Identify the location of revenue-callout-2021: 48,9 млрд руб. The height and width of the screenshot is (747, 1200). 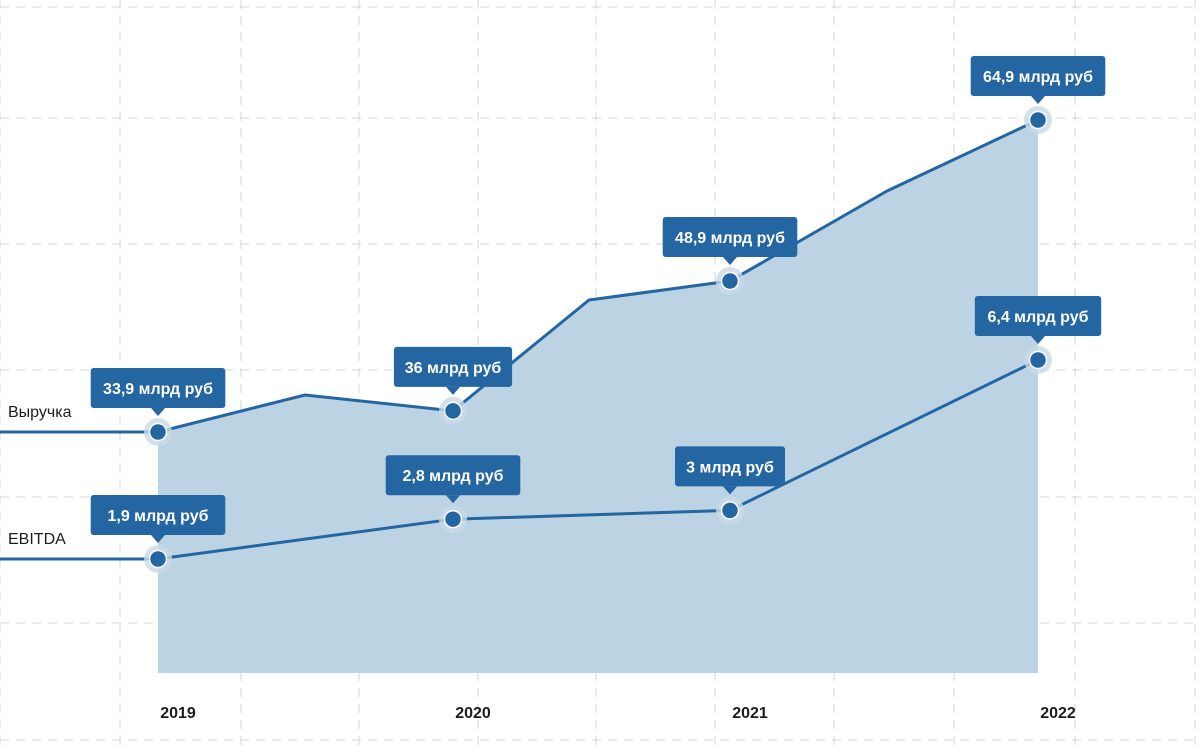
(730, 241).